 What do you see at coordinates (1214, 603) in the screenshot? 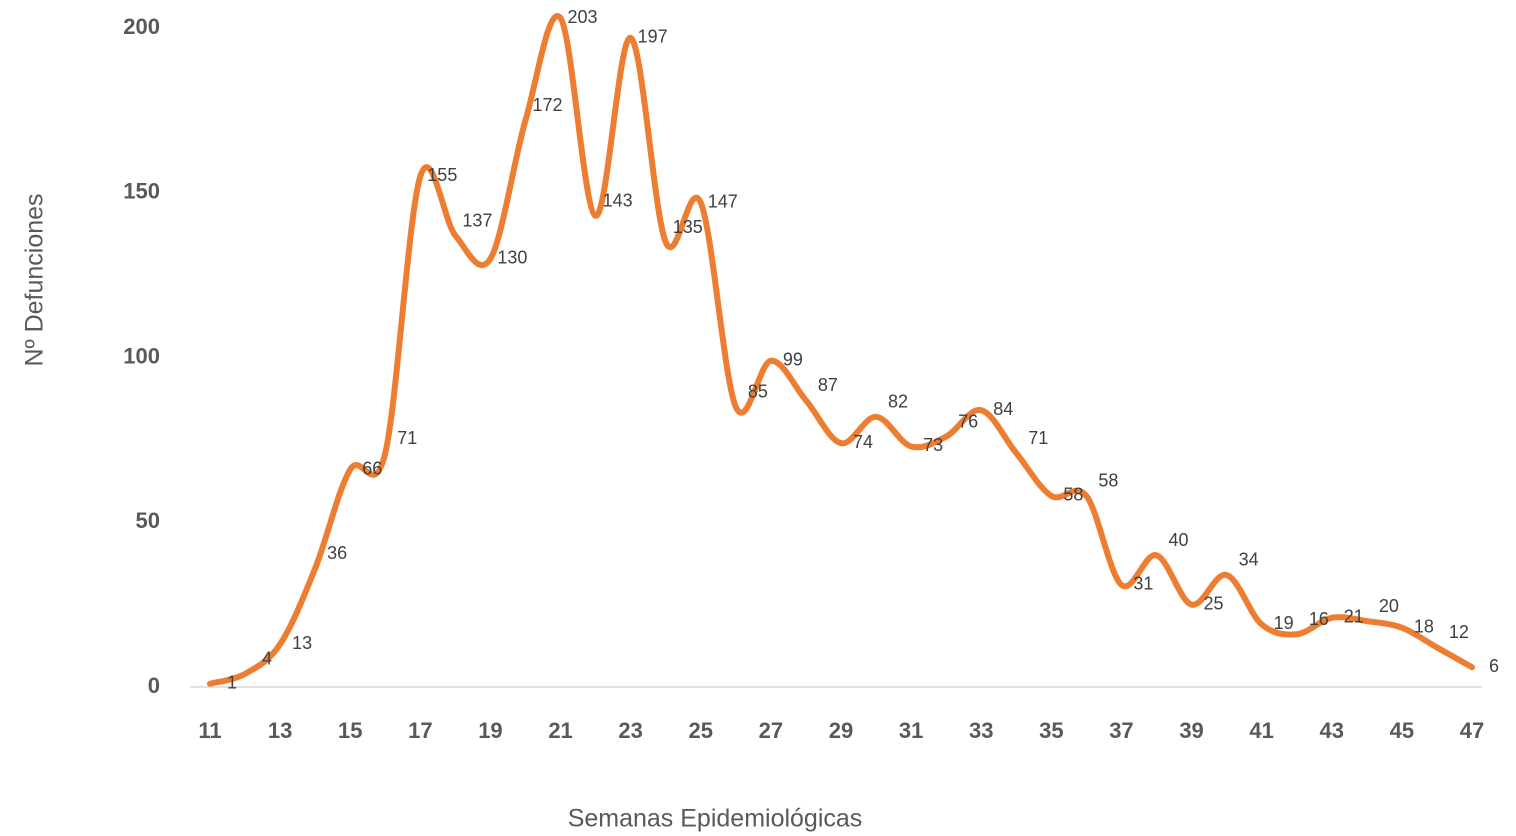
I see `data-label: 25` at bounding box center [1214, 603].